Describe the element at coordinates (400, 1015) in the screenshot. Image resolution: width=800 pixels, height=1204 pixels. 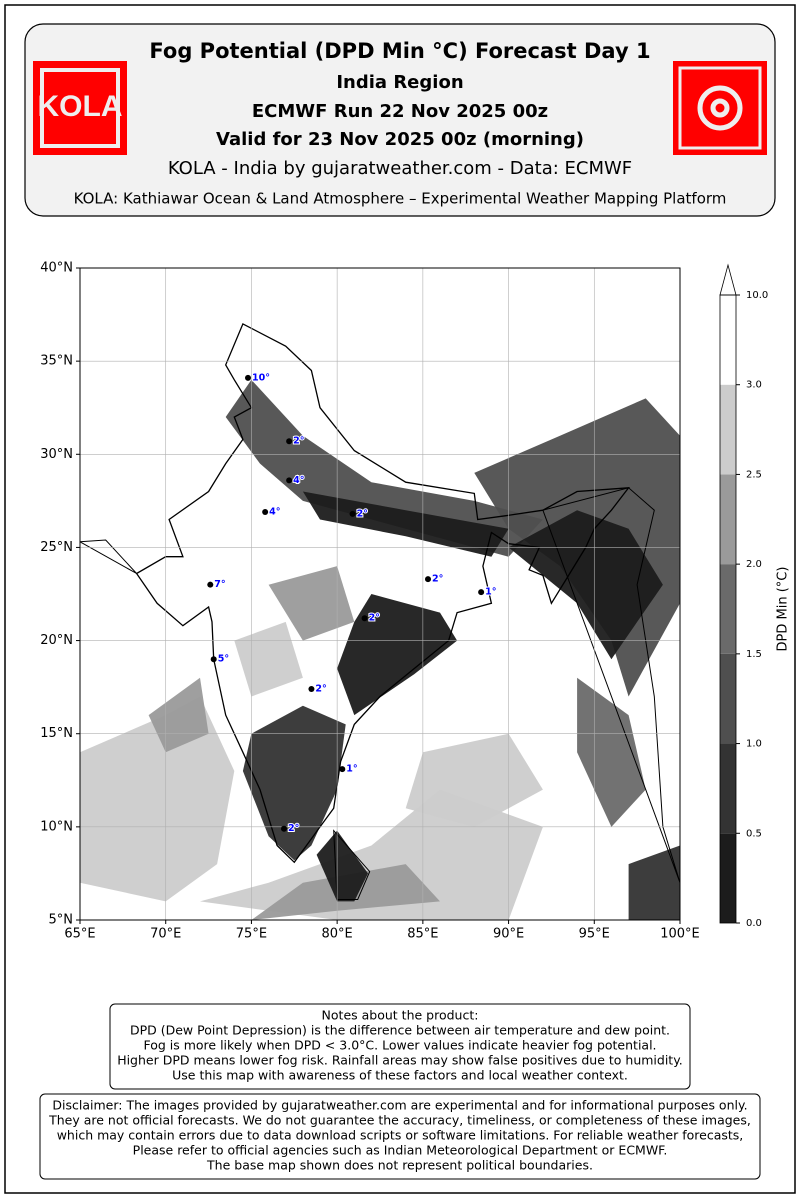
I see `notes-title: Notes about the product:` at that location.